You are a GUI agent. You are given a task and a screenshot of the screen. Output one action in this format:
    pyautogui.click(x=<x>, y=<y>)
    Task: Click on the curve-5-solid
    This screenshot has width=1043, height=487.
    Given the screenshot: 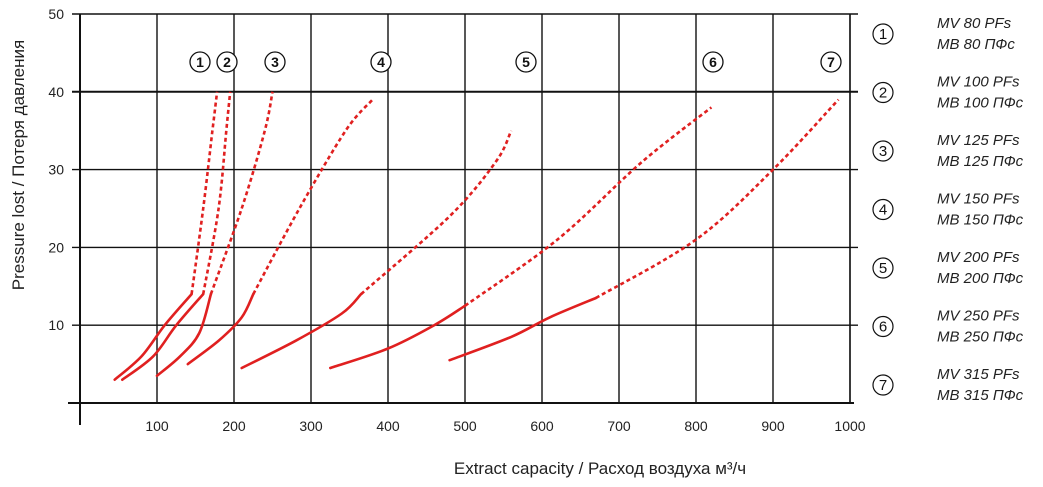 What is the action you would take?
    pyautogui.click(x=301, y=331)
    